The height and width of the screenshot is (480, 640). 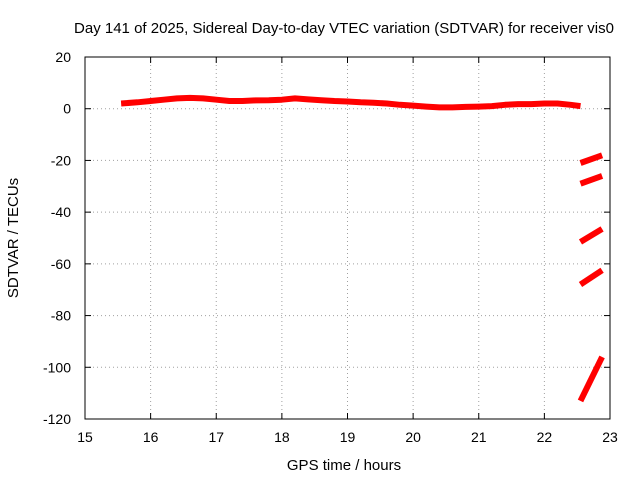 What do you see at coordinates (479, 437) in the screenshot?
I see `x-tick-label: 21` at bounding box center [479, 437].